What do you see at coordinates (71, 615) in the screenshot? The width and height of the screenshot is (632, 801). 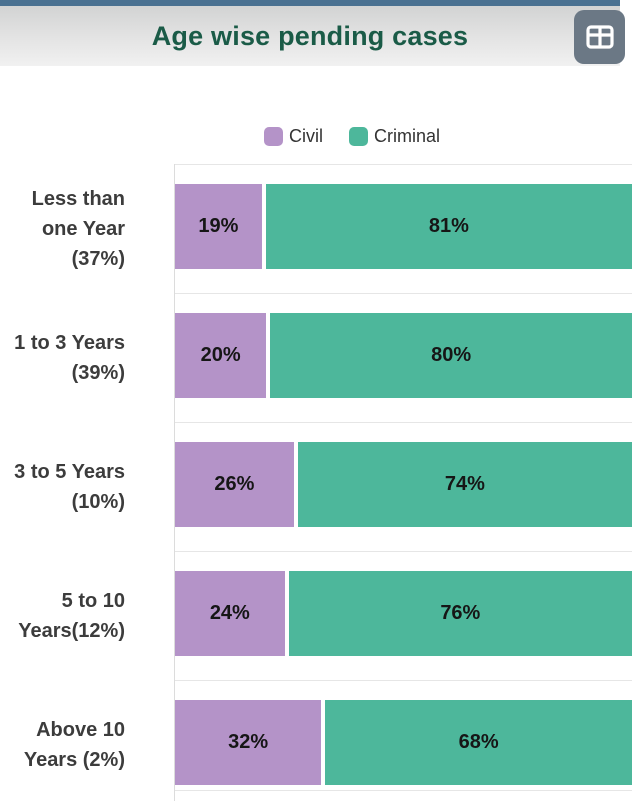 I see `category-label: 5 to 10 Years(12%)` at bounding box center [71, 615].